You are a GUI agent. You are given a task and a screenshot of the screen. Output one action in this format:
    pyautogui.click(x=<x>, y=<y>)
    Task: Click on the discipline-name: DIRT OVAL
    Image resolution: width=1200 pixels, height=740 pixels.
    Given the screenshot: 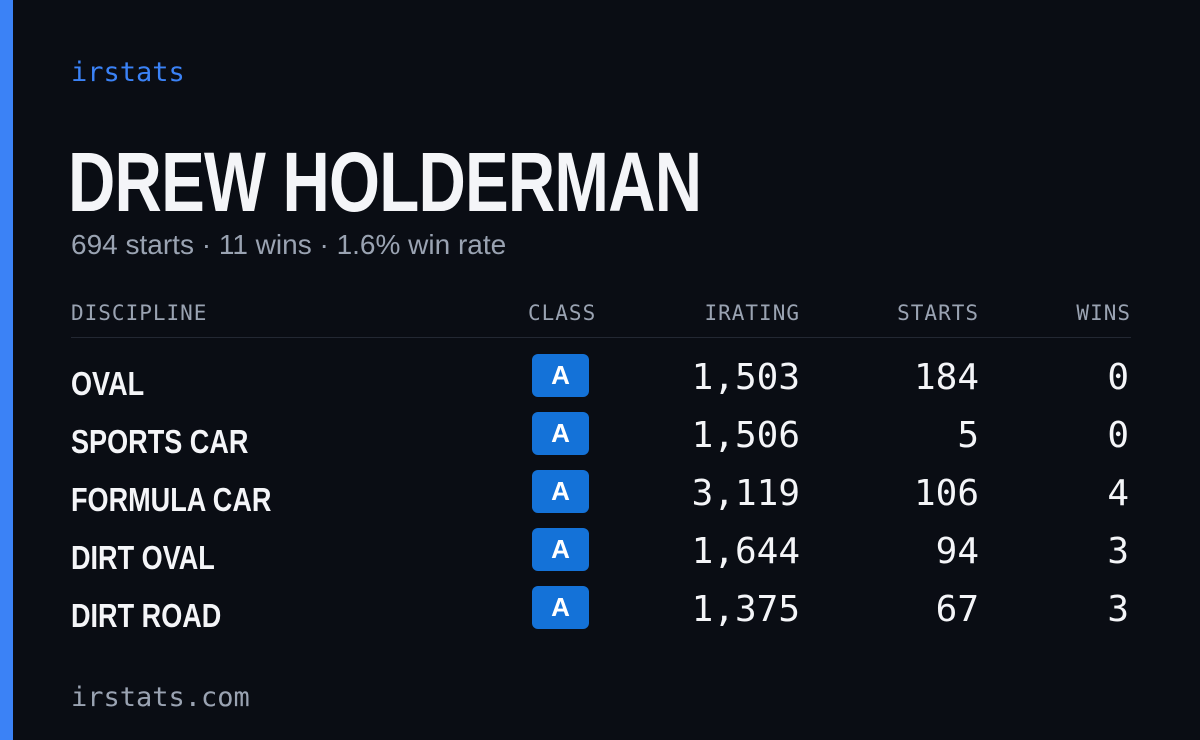 What is the action you would take?
    pyautogui.click(x=143, y=557)
    